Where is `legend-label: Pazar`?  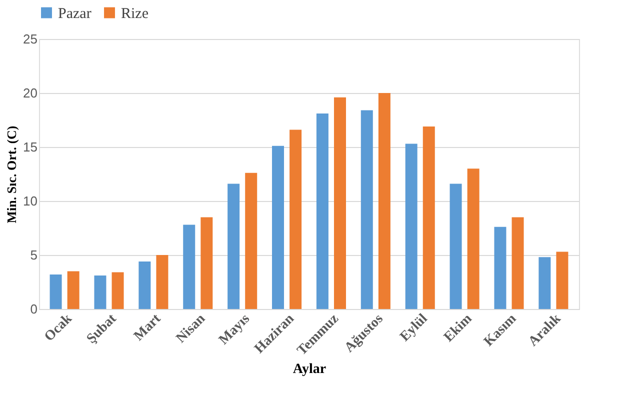
legend-label: Pazar is located at coordinates (75, 14).